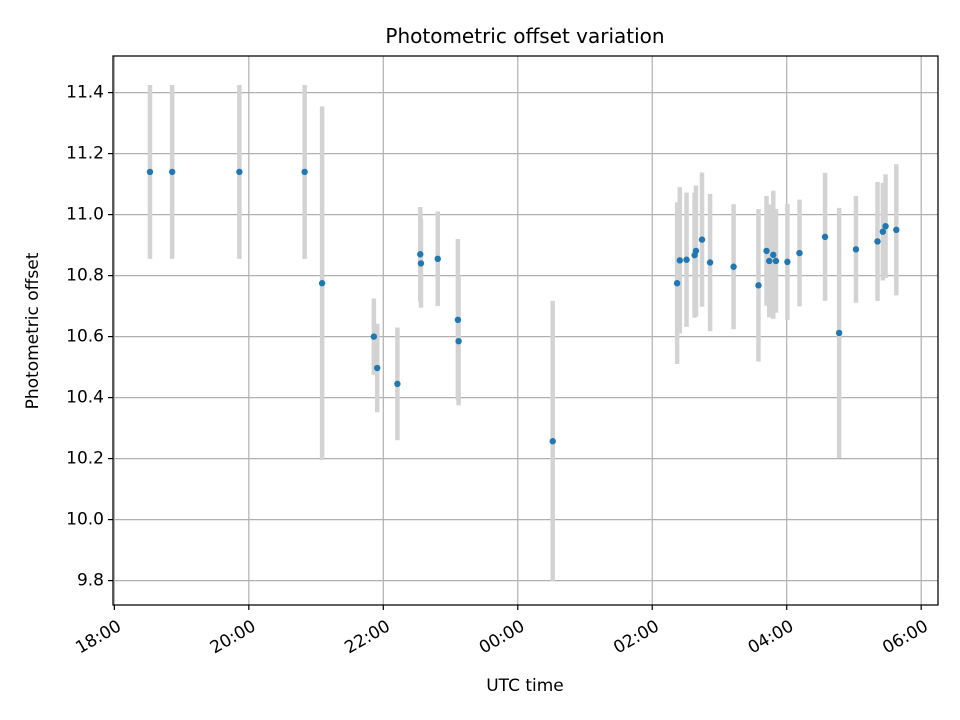 This screenshot has height=720, width=960. Describe the element at coordinates (33, 330) in the screenshot. I see `y-axis-label: Photometric offset` at that location.